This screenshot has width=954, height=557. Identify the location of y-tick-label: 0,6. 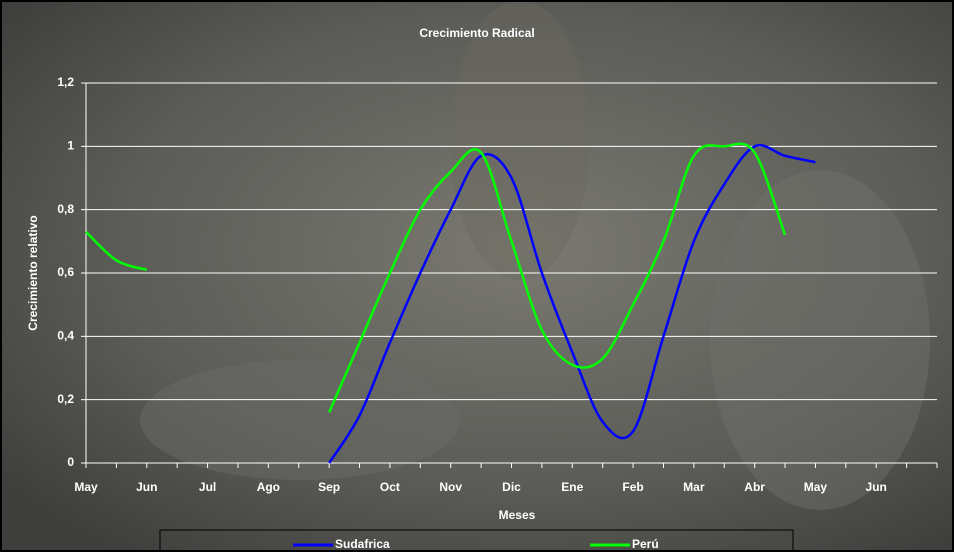
(65, 272).